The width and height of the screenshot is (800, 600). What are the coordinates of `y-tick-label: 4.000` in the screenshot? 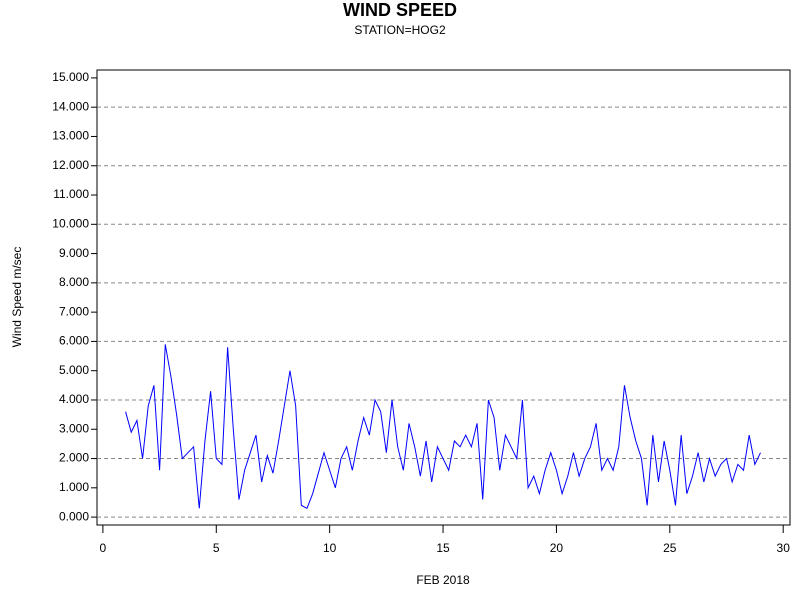 It's located at (74, 399).